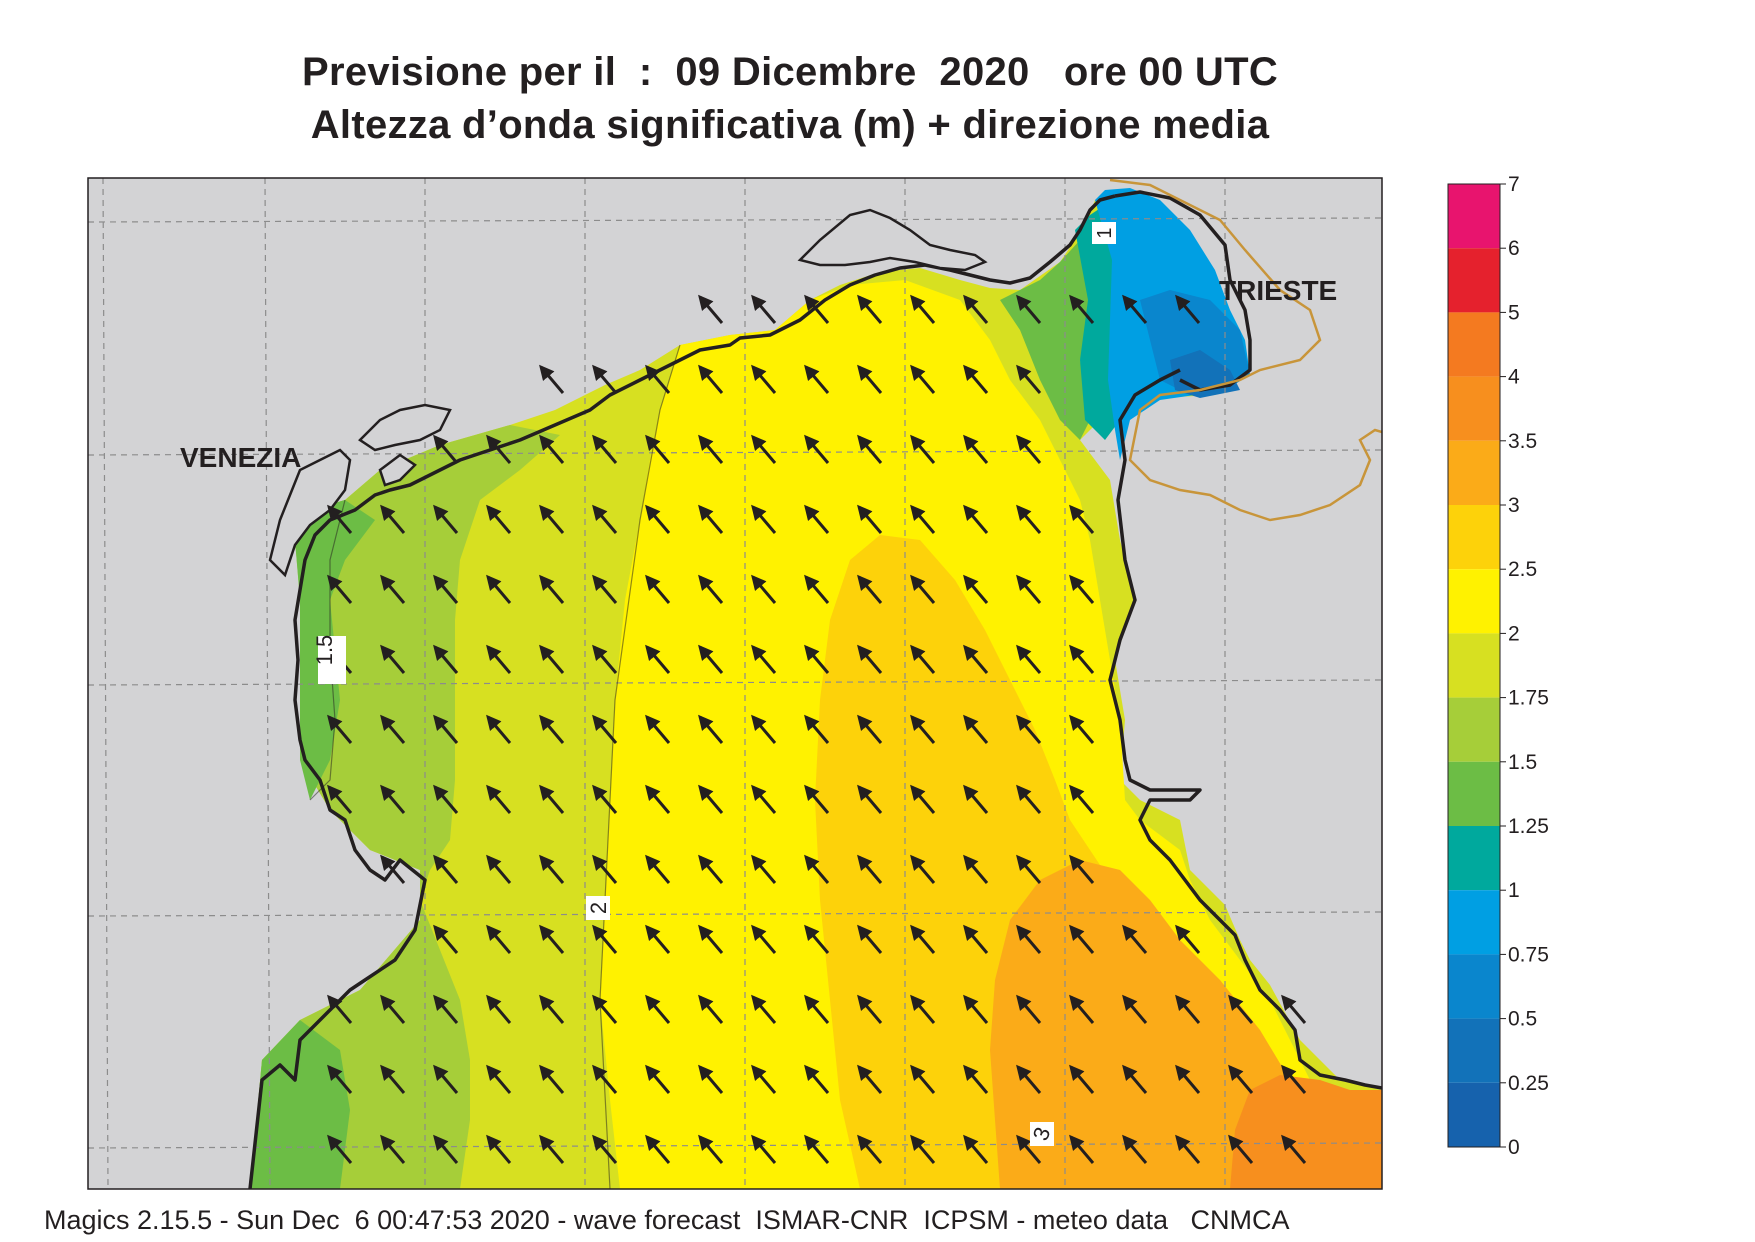 This screenshot has width=1755, height=1242. Describe the element at coordinates (1183, 291) in the screenshot. I see `coastline-trieste` at that location.